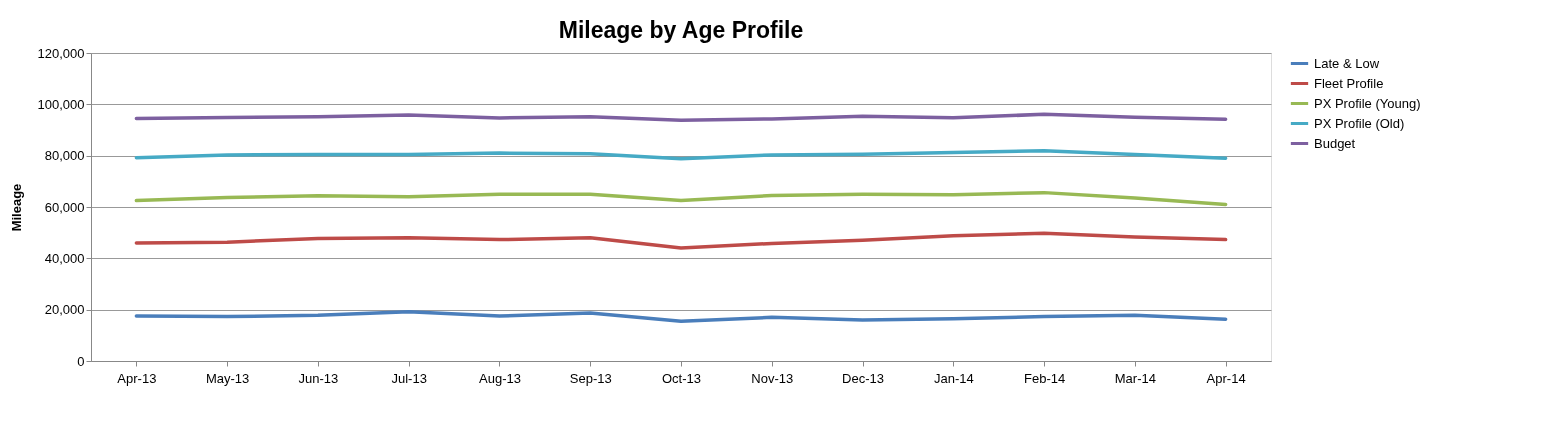 The height and width of the screenshot is (425, 1543). I want to click on legend-label: PX Profile (Young), so click(1367, 103).